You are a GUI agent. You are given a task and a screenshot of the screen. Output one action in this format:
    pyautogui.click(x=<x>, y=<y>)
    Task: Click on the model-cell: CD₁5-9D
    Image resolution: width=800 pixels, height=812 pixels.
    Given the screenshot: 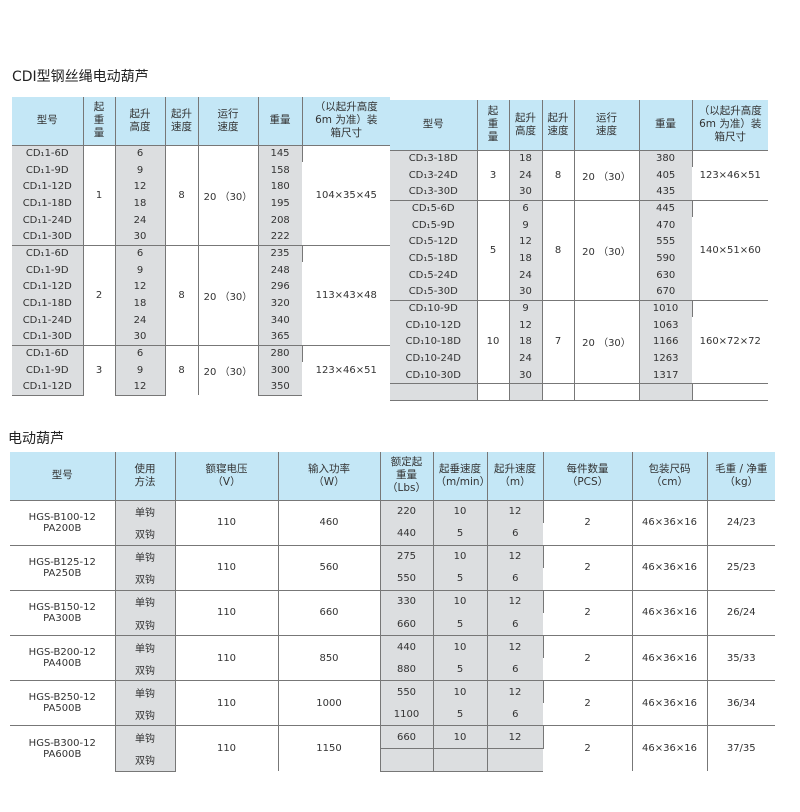 What is the action you would take?
    pyautogui.click(x=434, y=225)
    